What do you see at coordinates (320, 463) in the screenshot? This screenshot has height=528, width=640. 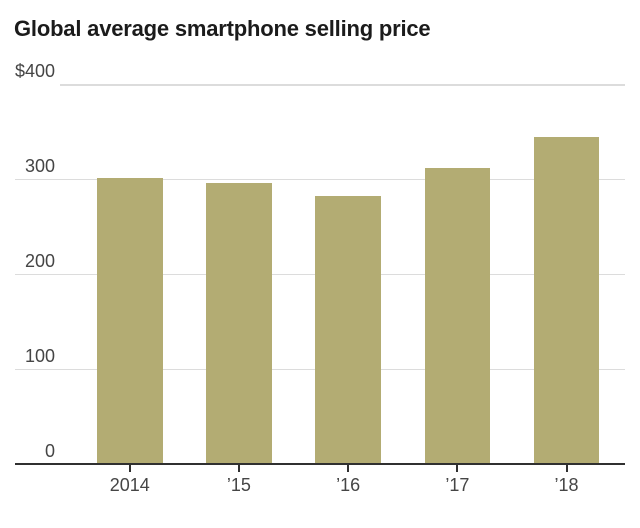 I see `x-axis-line` at bounding box center [320, 463].